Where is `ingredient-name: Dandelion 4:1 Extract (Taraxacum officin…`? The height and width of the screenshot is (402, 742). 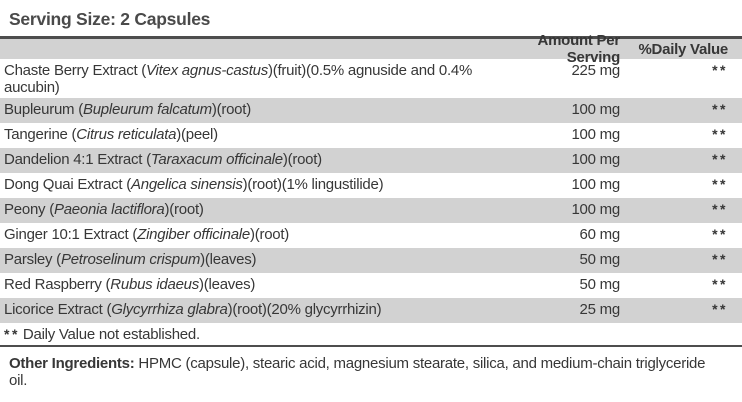
ingredient-name: Dandelion 4:1 Extract (Taraxacum officin… is located at coordinates (250, 159).